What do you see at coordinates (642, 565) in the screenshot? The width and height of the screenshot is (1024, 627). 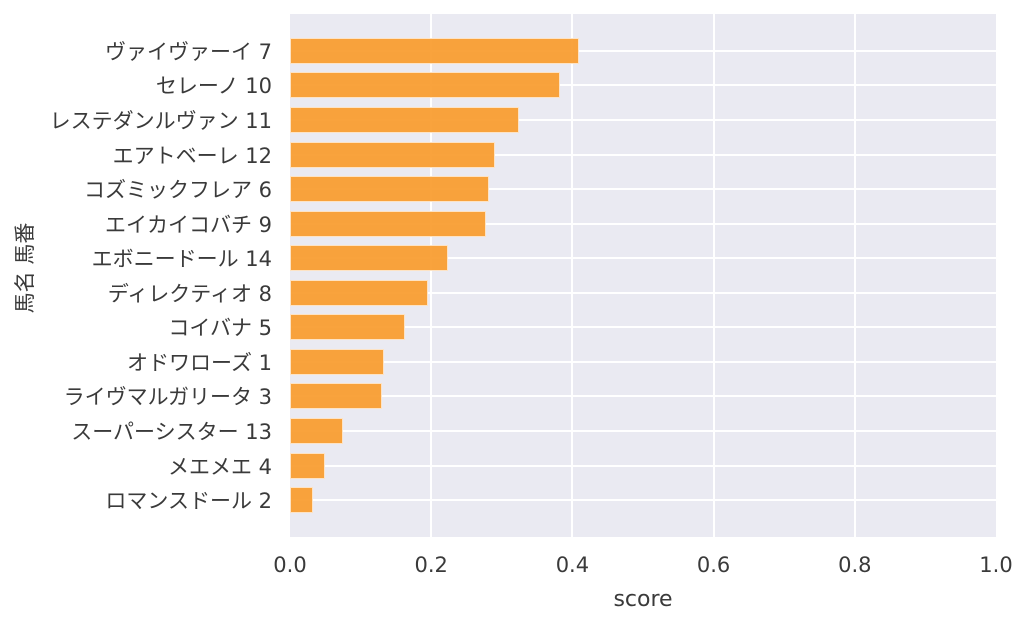 I see `x-tick-labels: 0.0 0.2 0.4 0.6 0.8 1.0` at bounding box center [642, 565].